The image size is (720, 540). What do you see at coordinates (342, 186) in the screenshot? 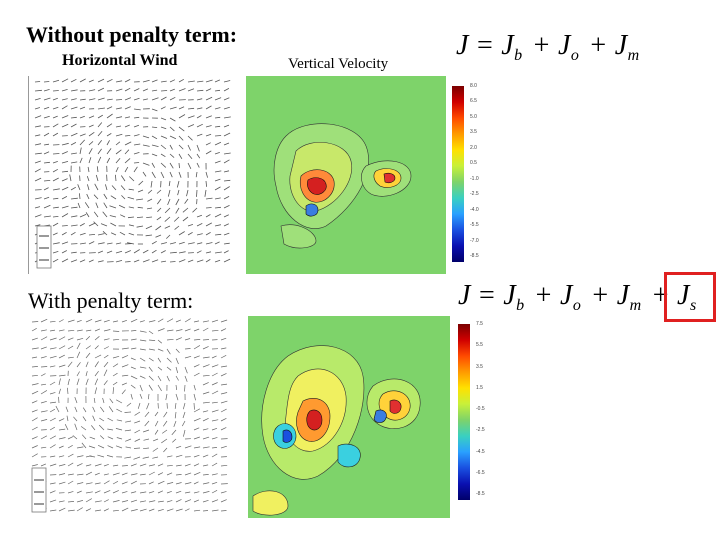
I see `top-velocity-field` at bounding box center [342, 186].